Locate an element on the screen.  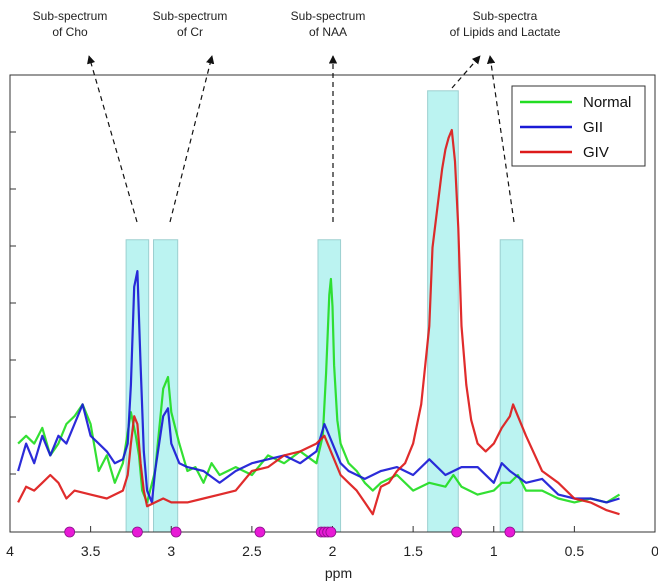
legend: Normal GII GIV is located at coordinates (578, 126).